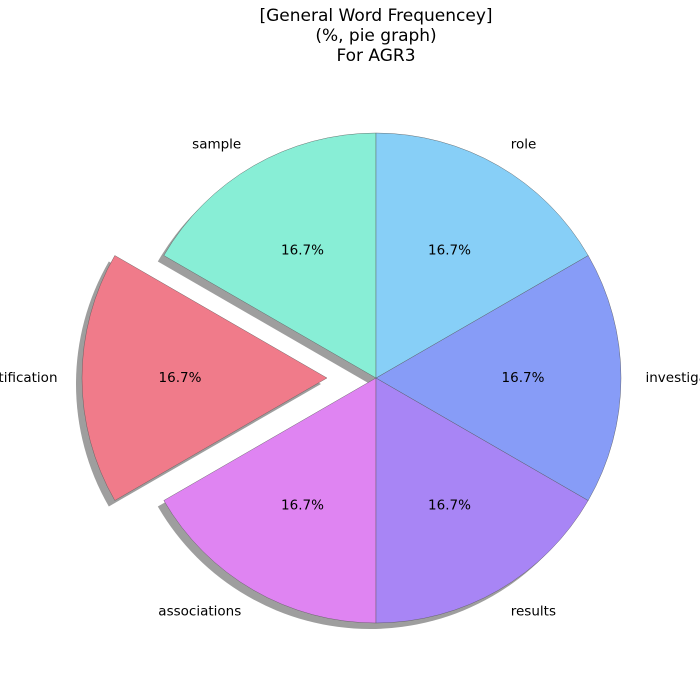  I want to click on percent-label-results: 16.7%, so click(449, 505).